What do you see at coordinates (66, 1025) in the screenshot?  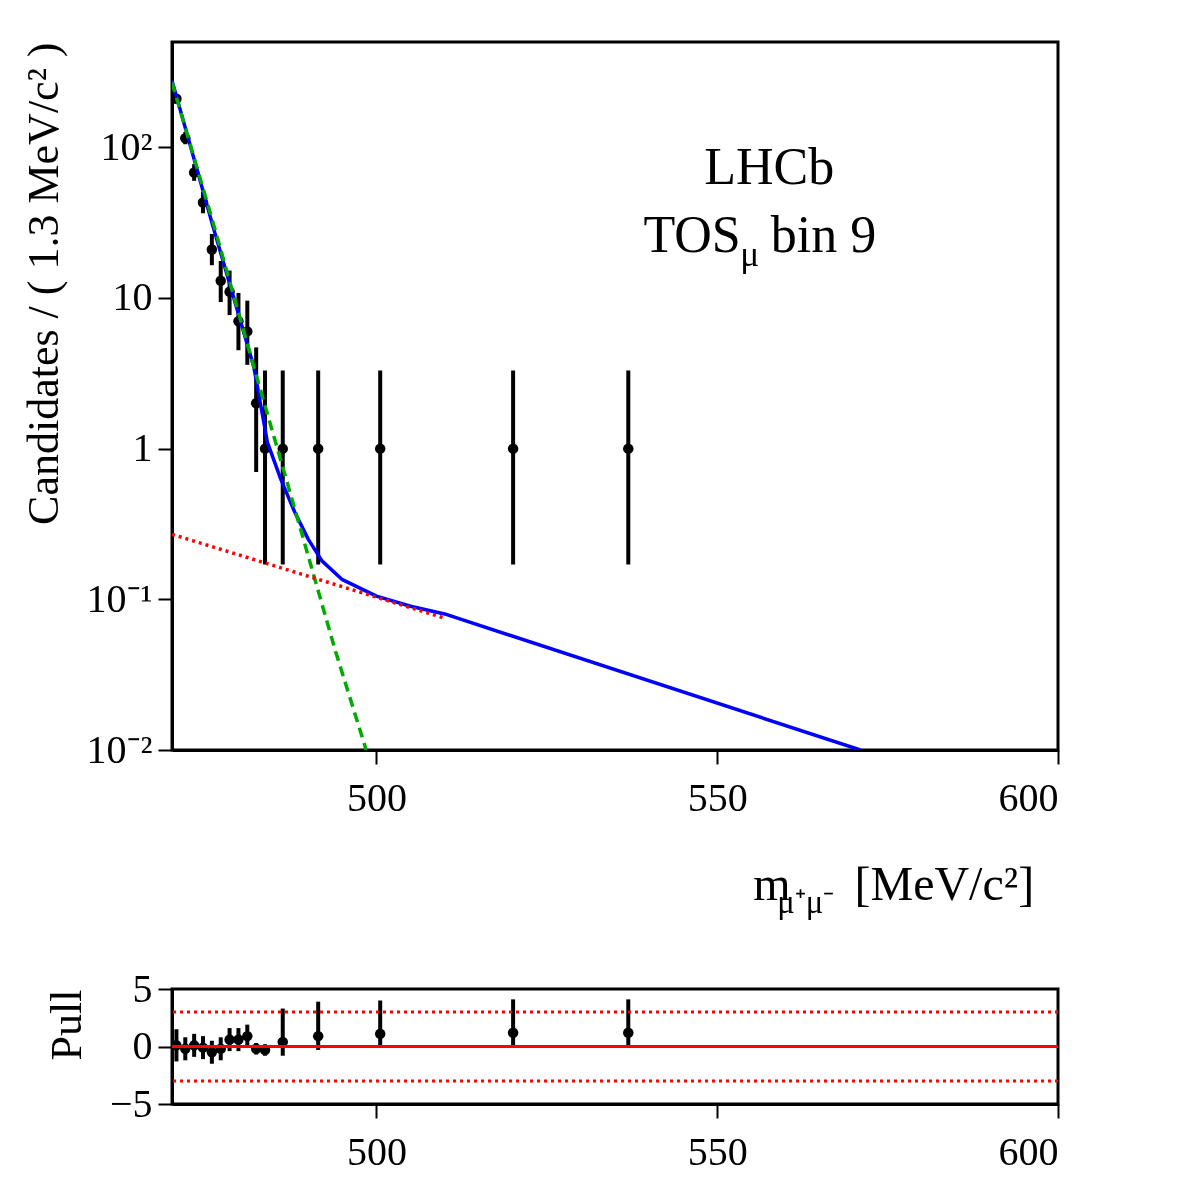 I see `y-axis-title: Pull` at bounding box center [66, 1025].